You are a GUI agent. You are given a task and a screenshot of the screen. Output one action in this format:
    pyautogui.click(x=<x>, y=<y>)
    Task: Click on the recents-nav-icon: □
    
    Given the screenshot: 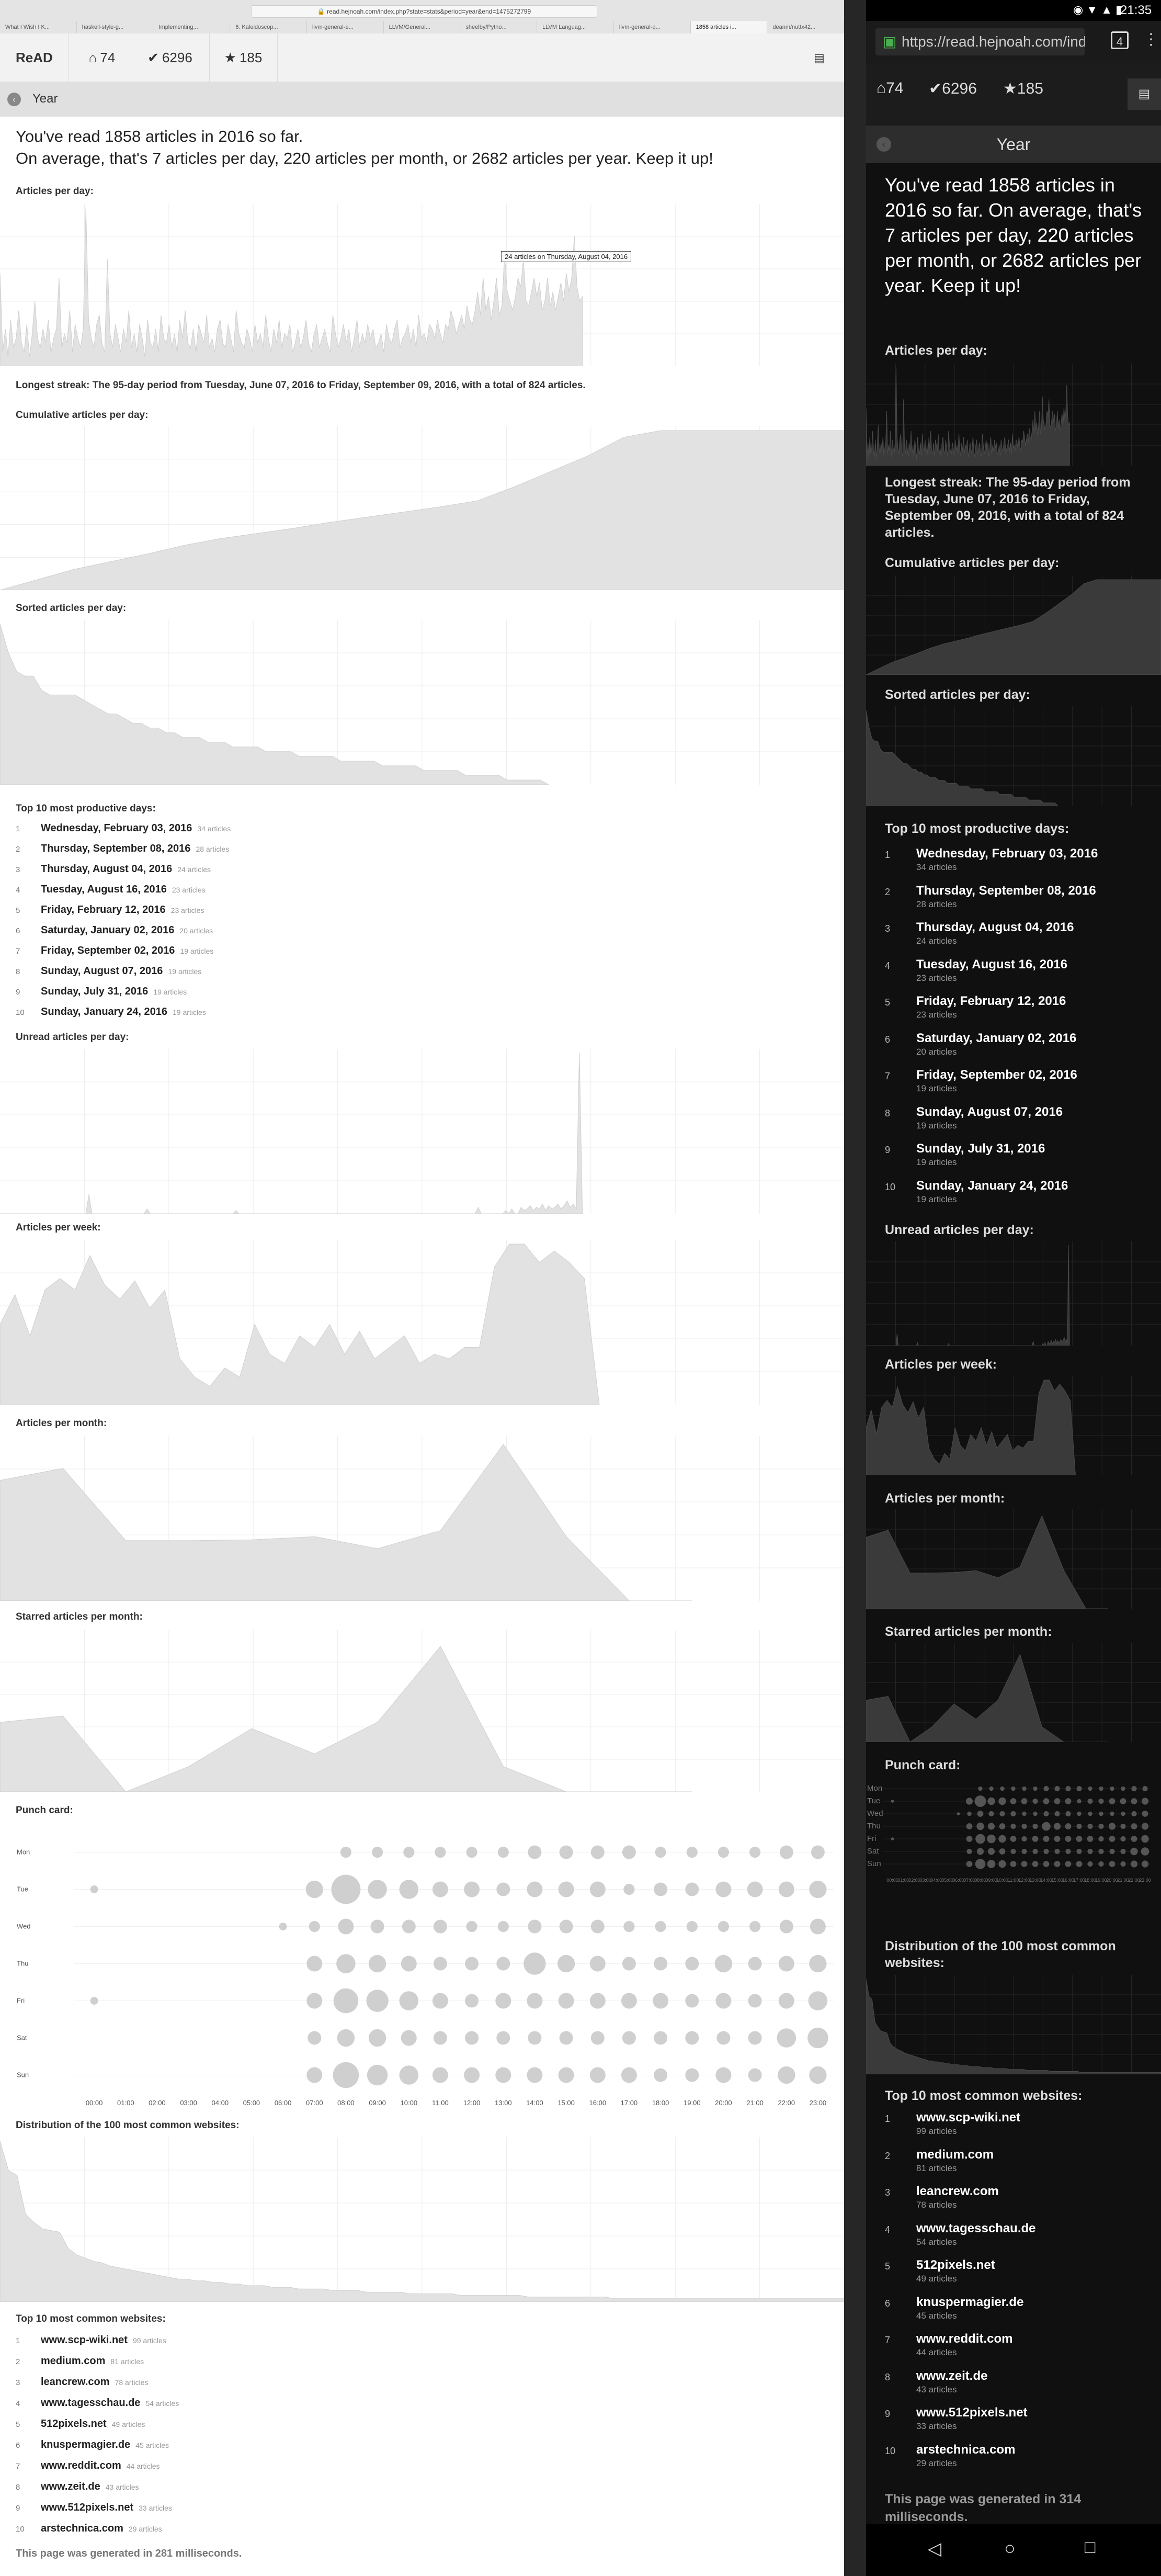 What is the action you would take?
    pyautogui.click(x=1090, y=2547)
    